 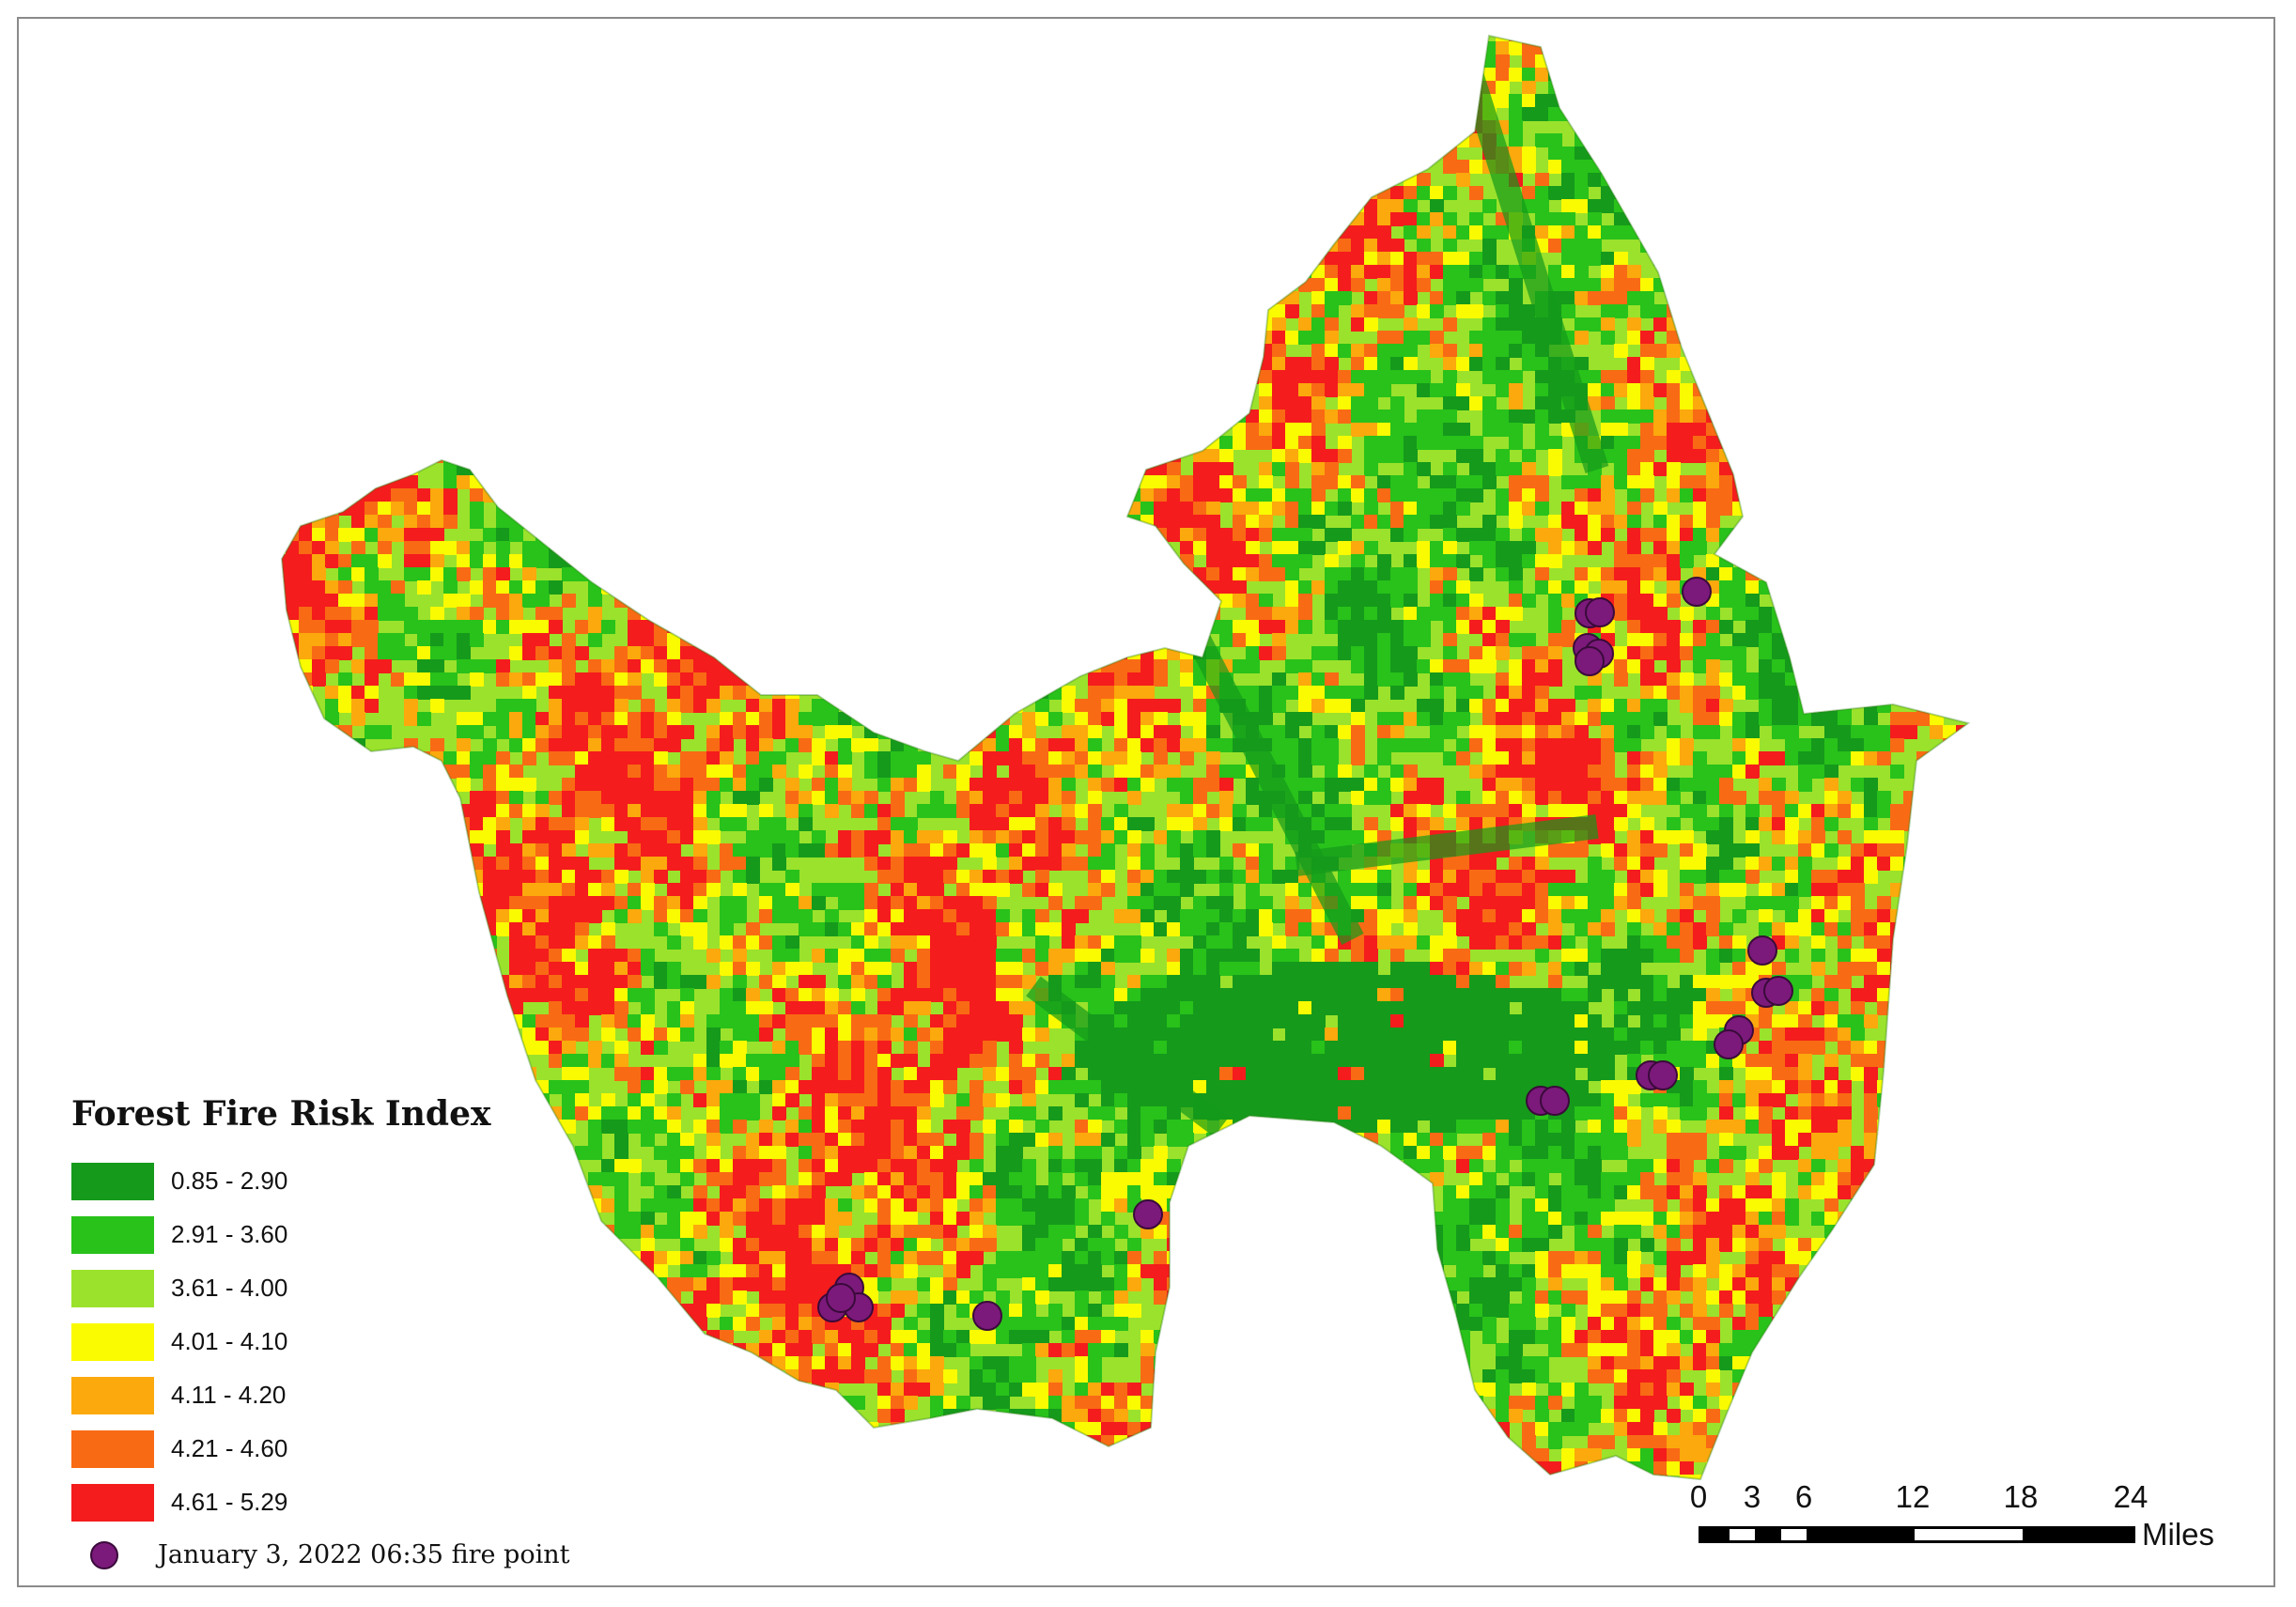 I want to click on legend-class-2: 3.61 - 4.00, so click(x=359, y=1288).